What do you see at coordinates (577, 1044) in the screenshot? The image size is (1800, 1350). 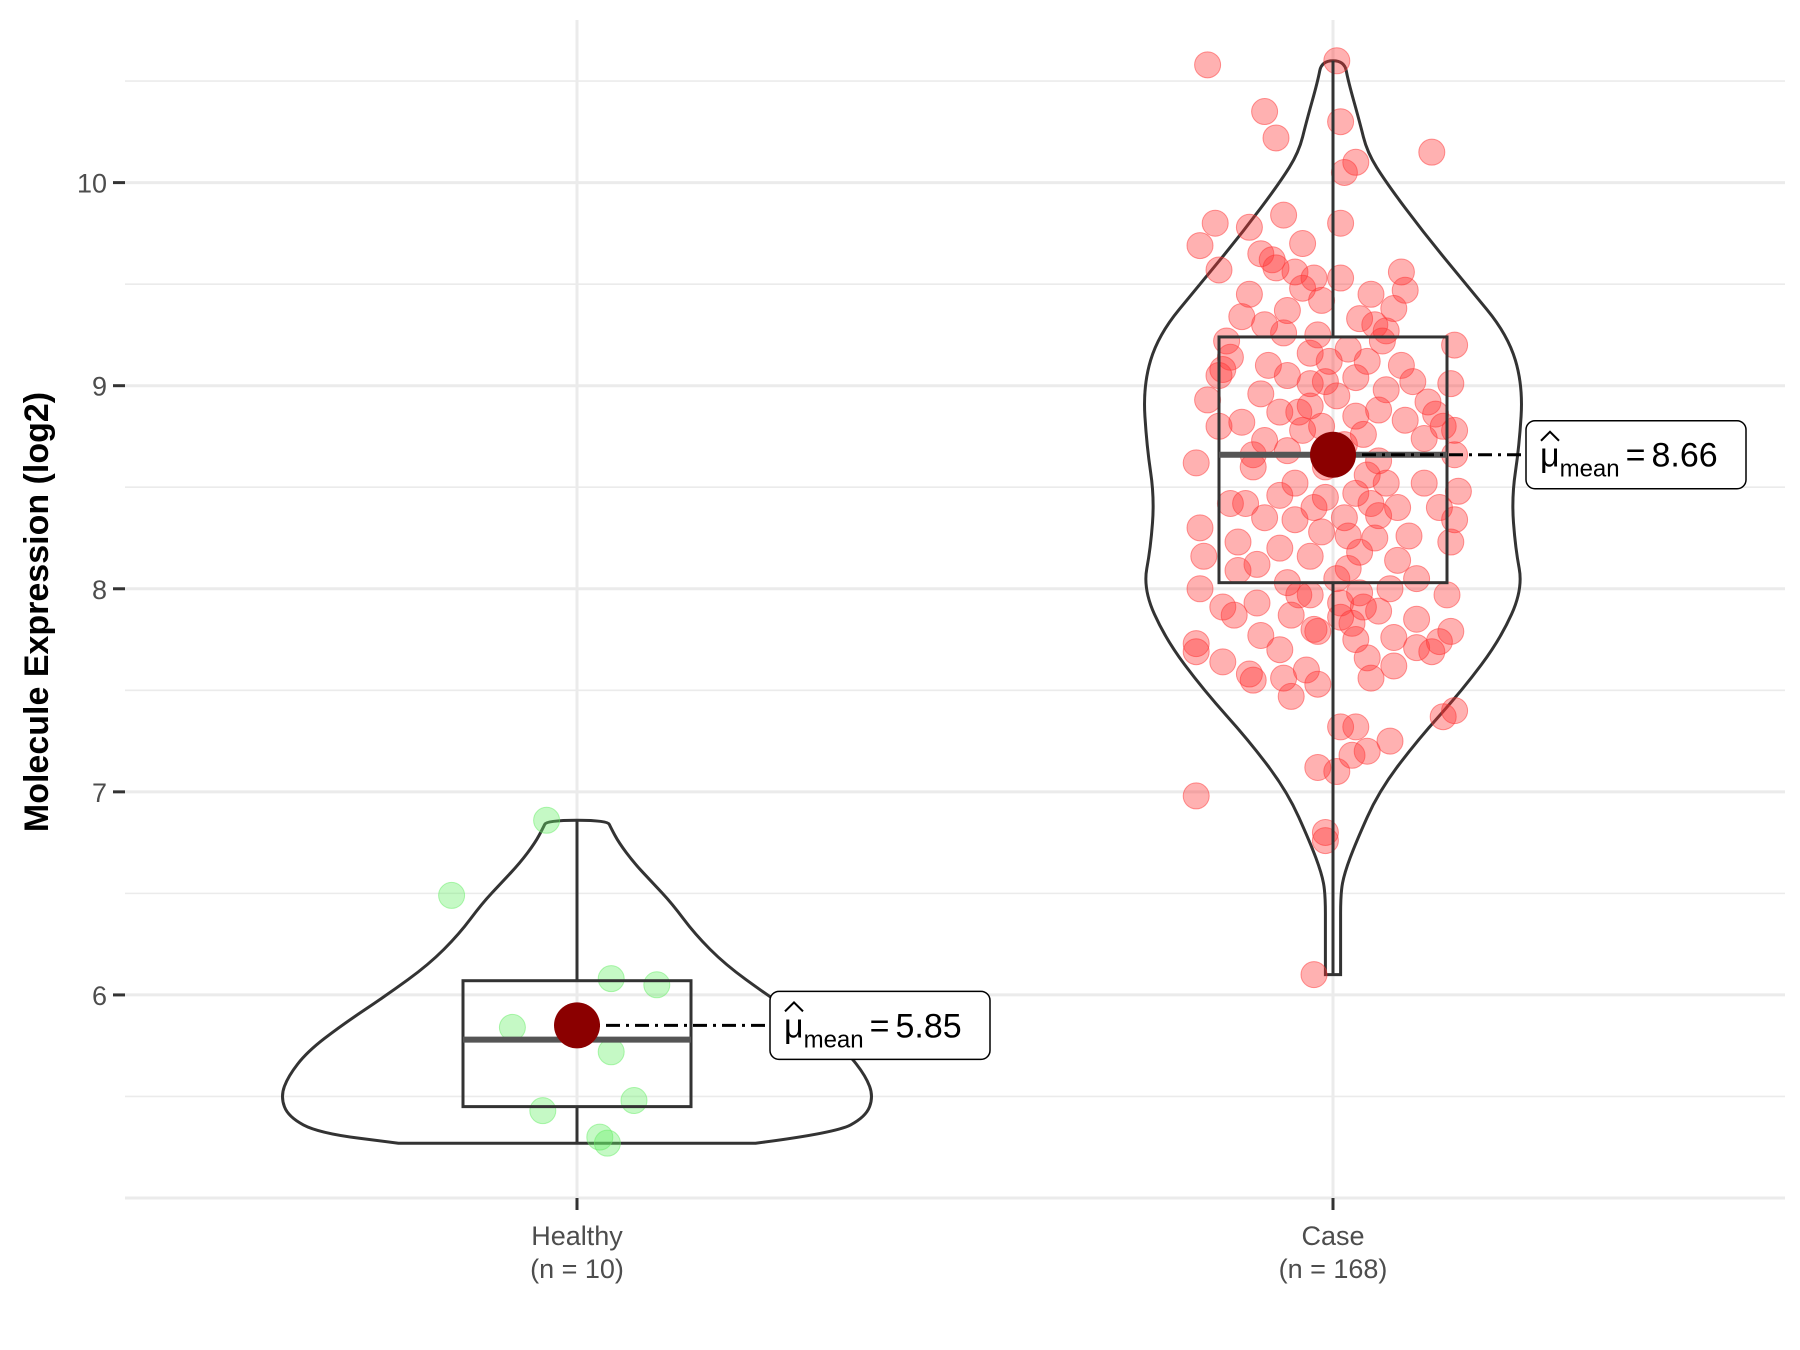 I see `box-healthy` at bounding box center [577, 1044].